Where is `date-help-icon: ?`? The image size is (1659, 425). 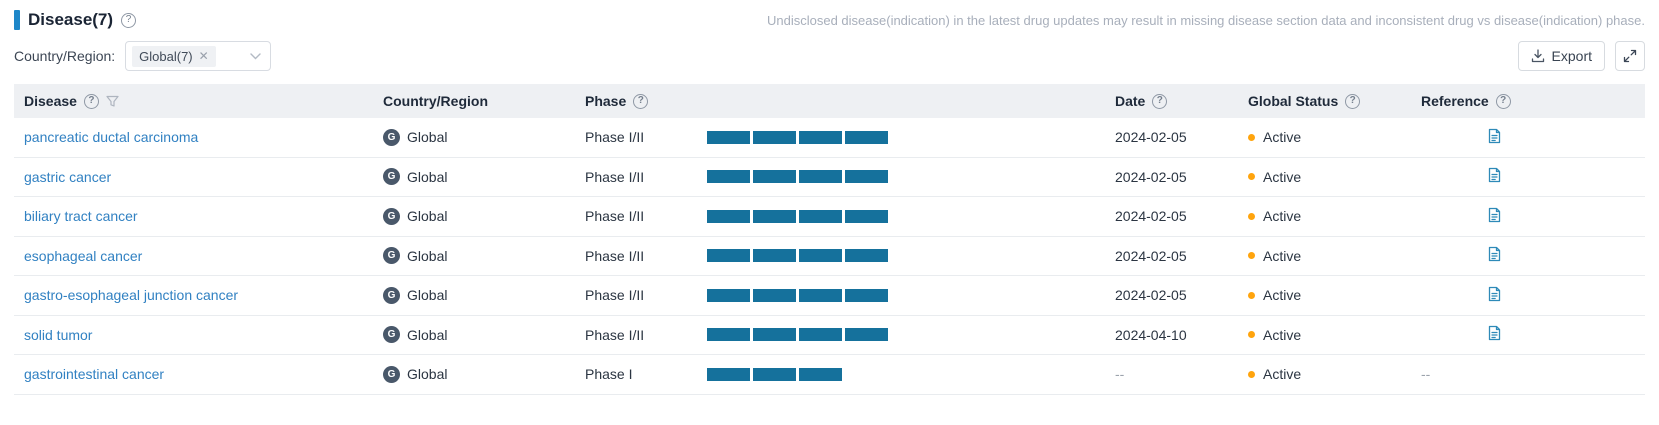
date-help-icon: ? is located at coordinates (1160, 101).